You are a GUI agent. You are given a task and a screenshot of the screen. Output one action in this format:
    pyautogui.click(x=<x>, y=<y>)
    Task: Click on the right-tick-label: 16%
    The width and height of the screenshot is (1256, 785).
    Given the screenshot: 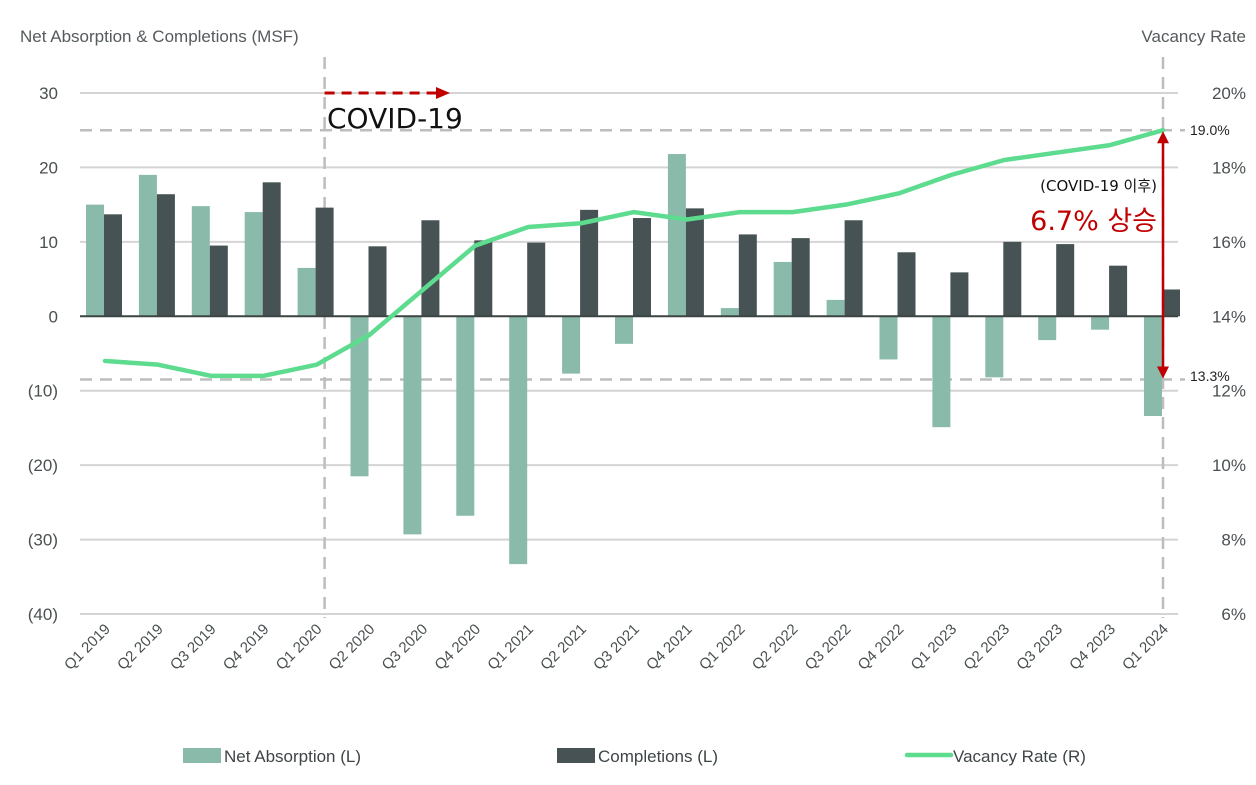 What is the action you would take?
    pyautogui.click(x=1229, y=242)
    